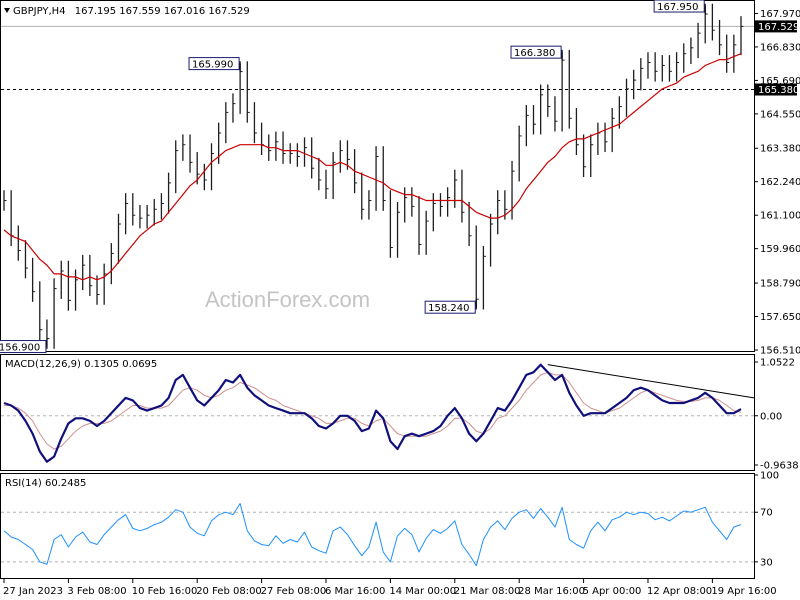  I want to click on callout-label: 166.380, so click(534, 53).